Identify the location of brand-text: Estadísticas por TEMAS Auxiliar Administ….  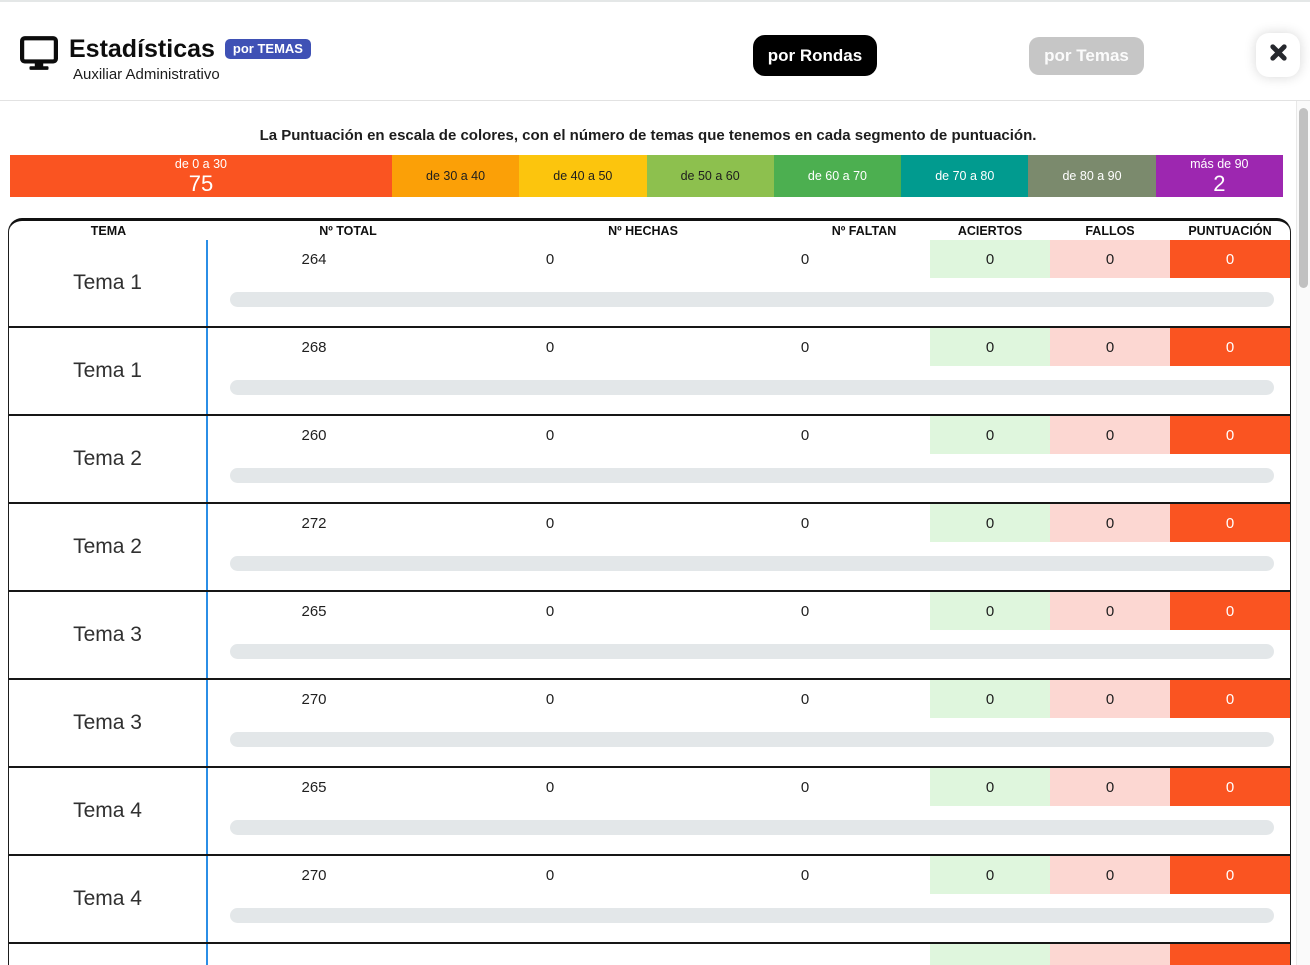
(190, 59).